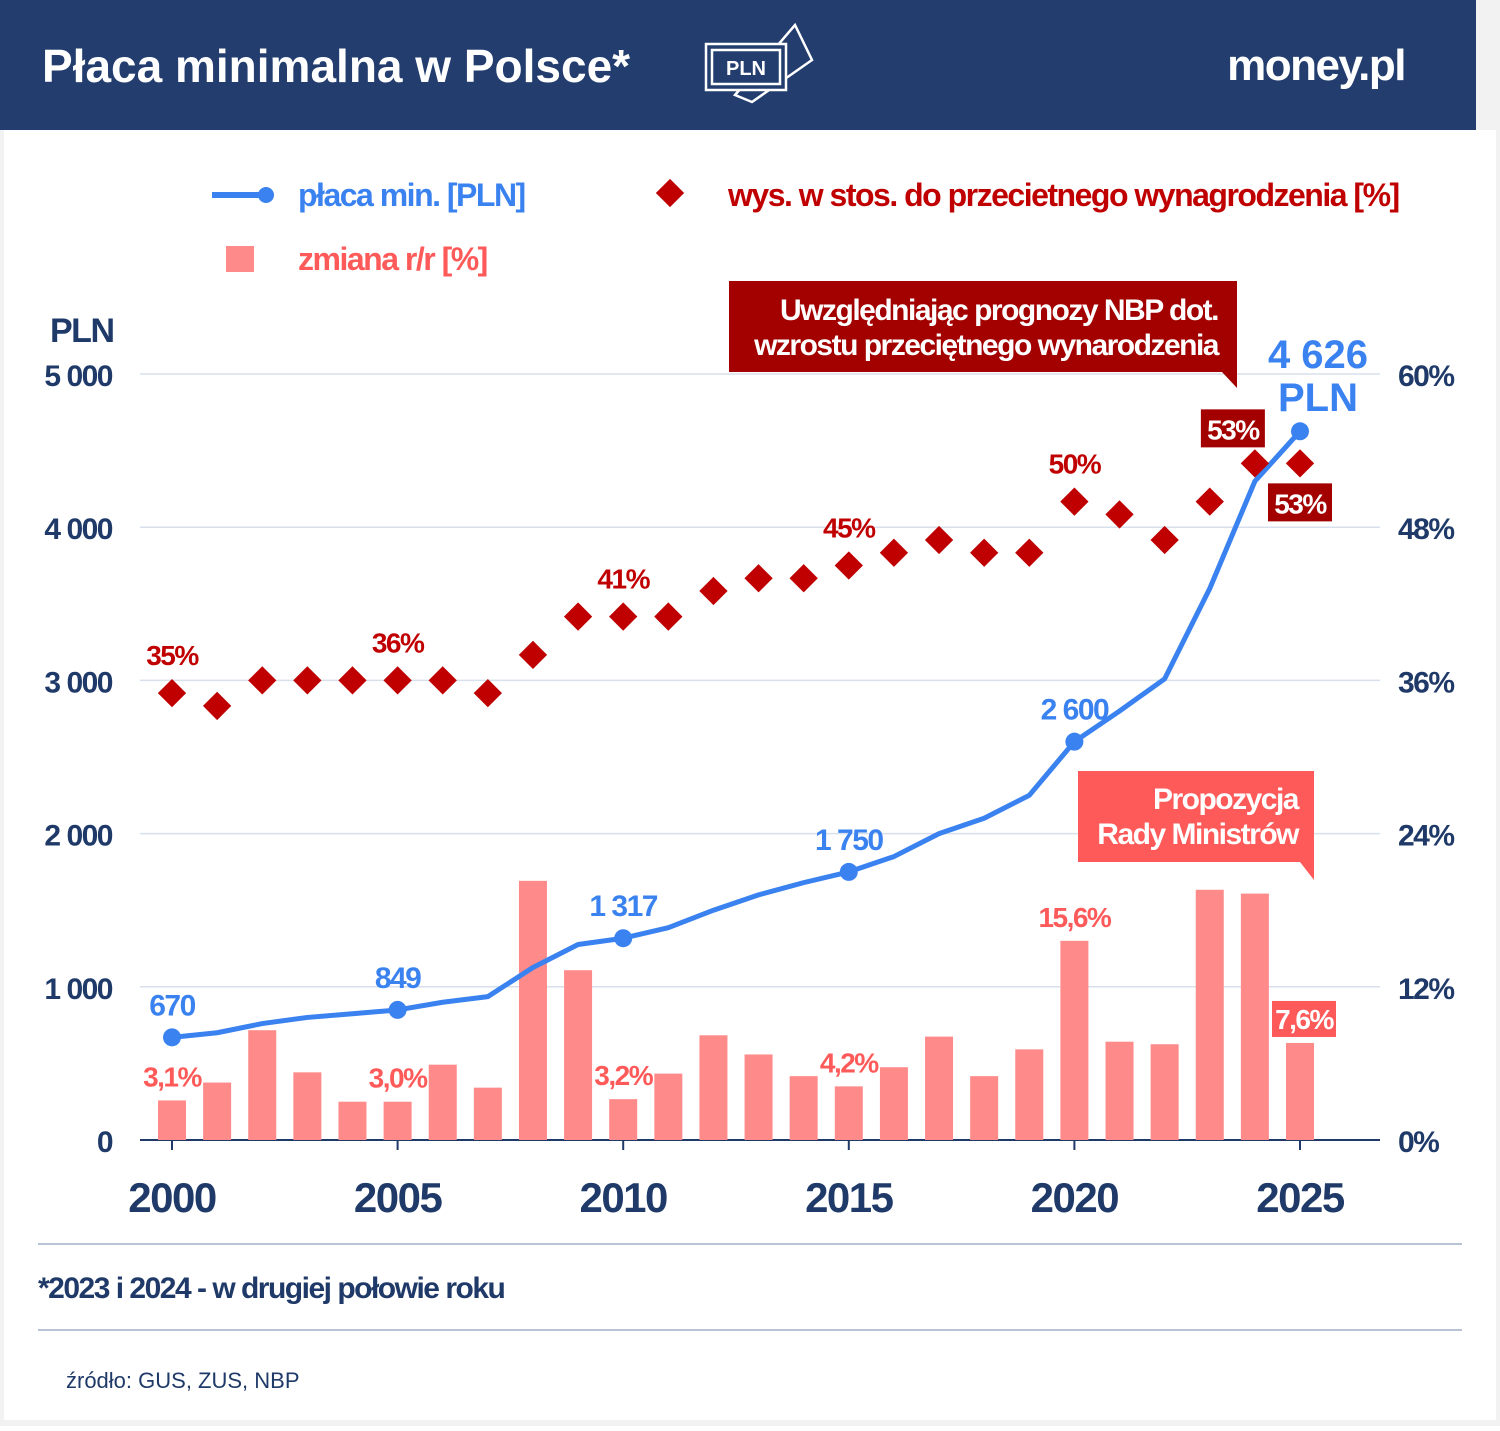 This screenshot has height=1431, width=1500. I want to click on right-tick-label: 12%, so click(1426, 989).